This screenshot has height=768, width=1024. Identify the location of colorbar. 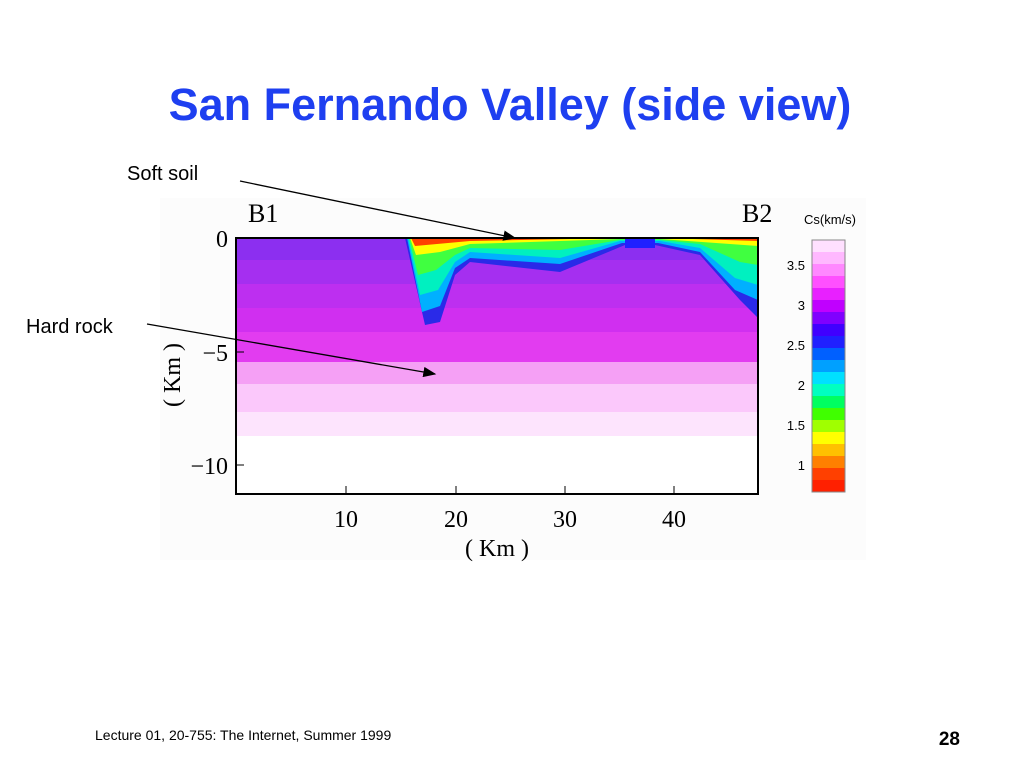
(828, 366).